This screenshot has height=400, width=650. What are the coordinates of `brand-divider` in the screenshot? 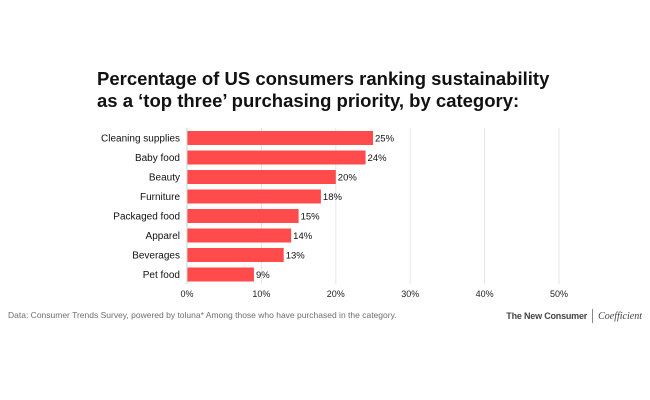 It's located at (593, 316).